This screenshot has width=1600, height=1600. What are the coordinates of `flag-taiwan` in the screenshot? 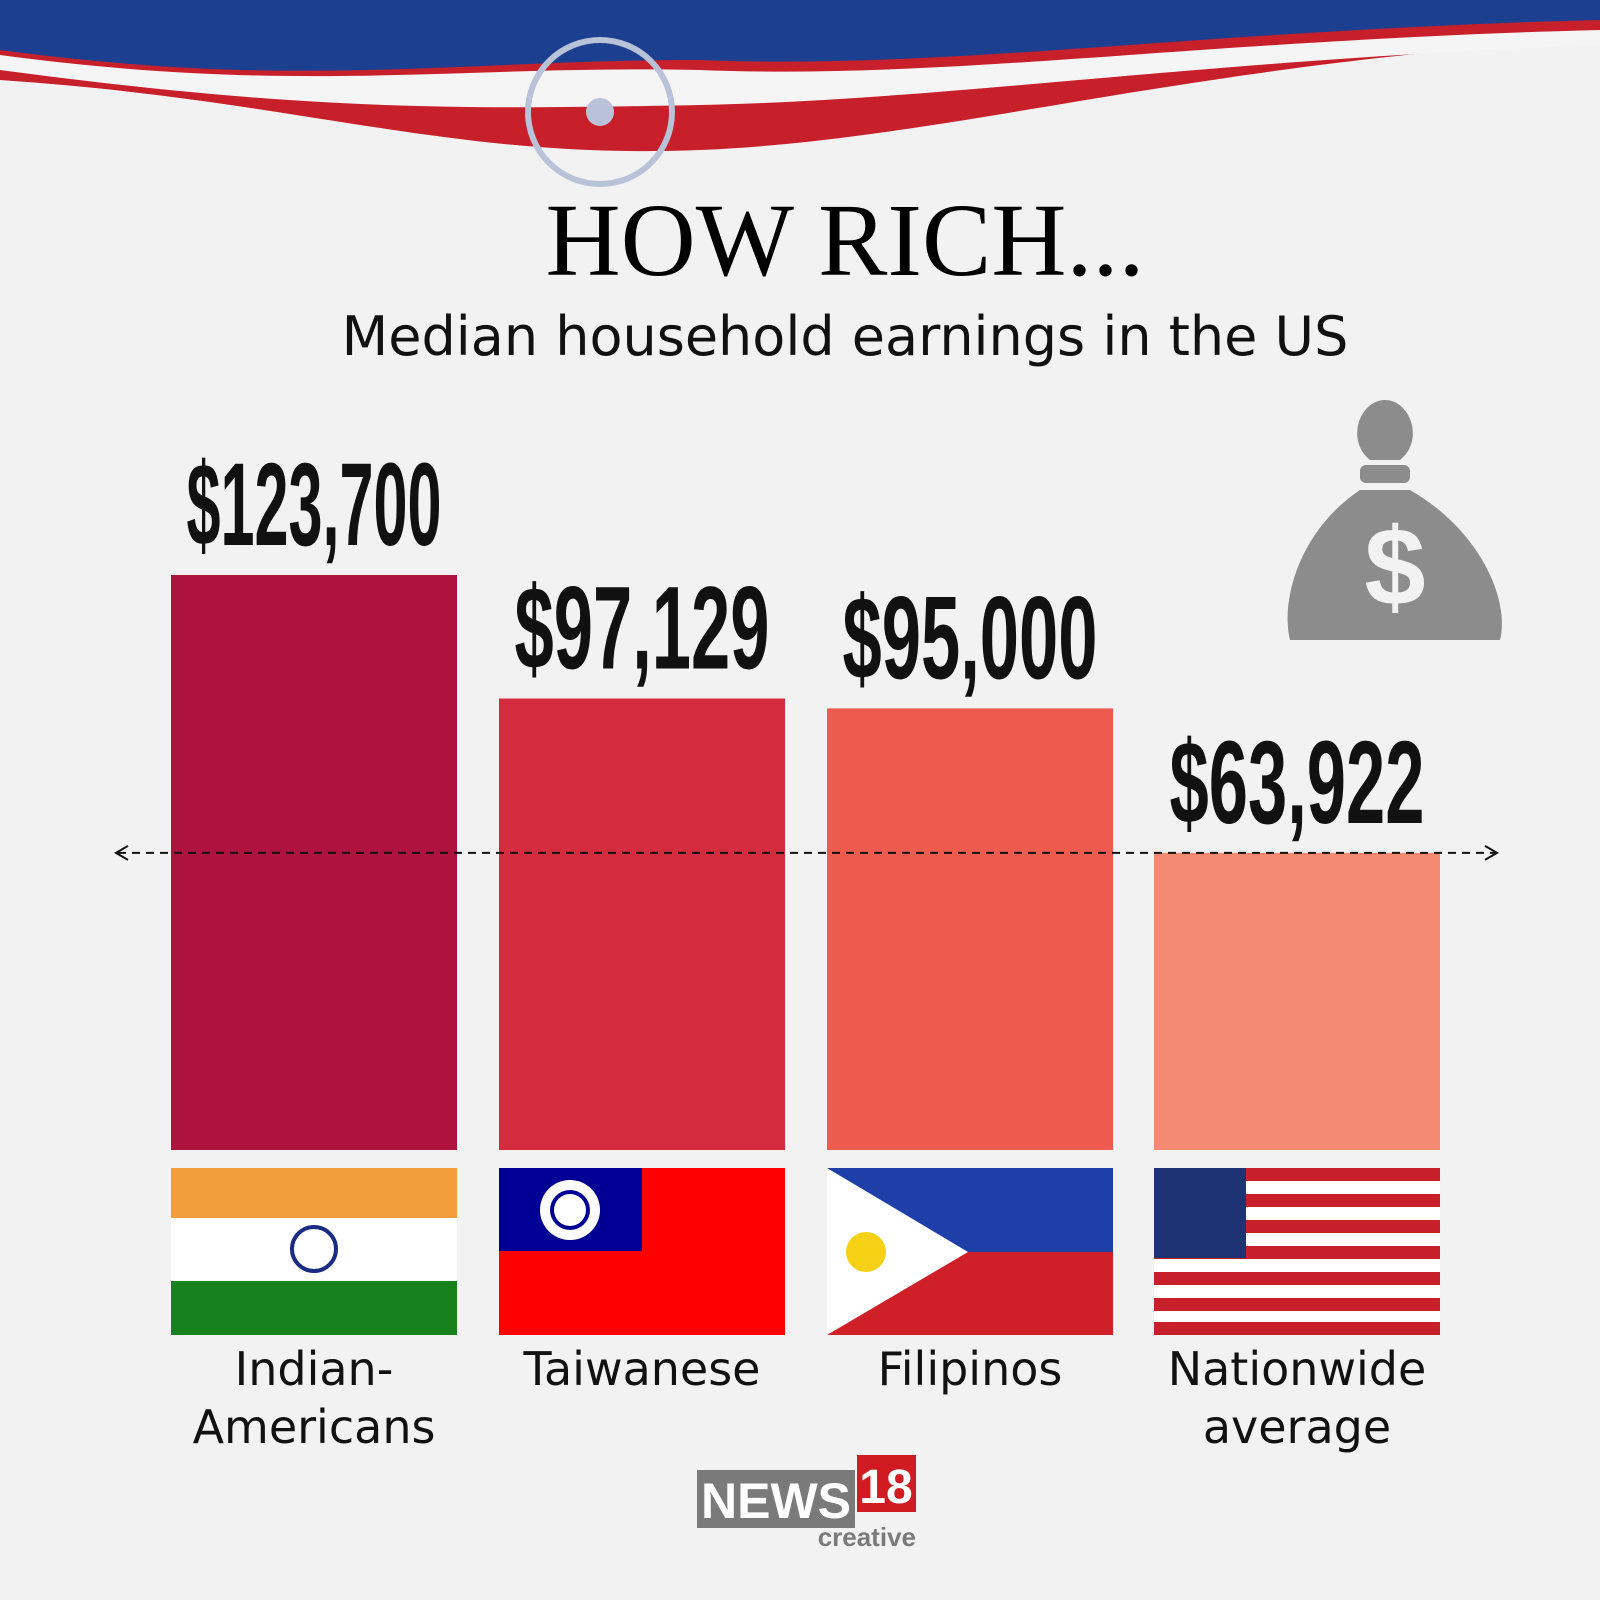 It's located at (642, 1251).